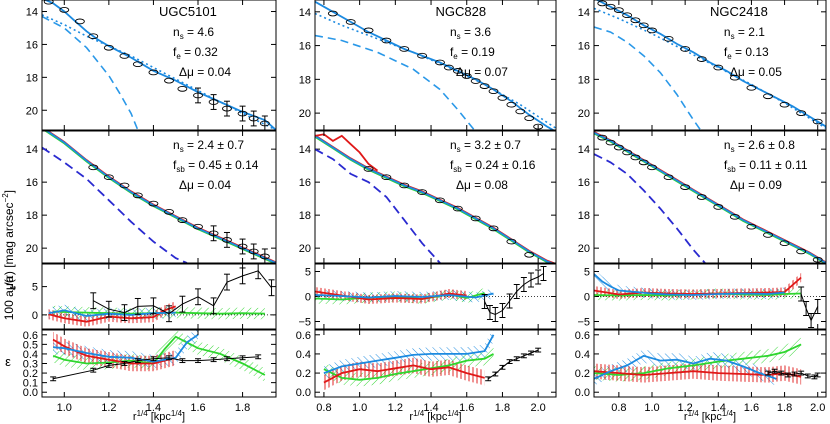  Describe the element at coordinates (584, 150) in the screenshot. I see `second-y-tick-label: 14` at that location.